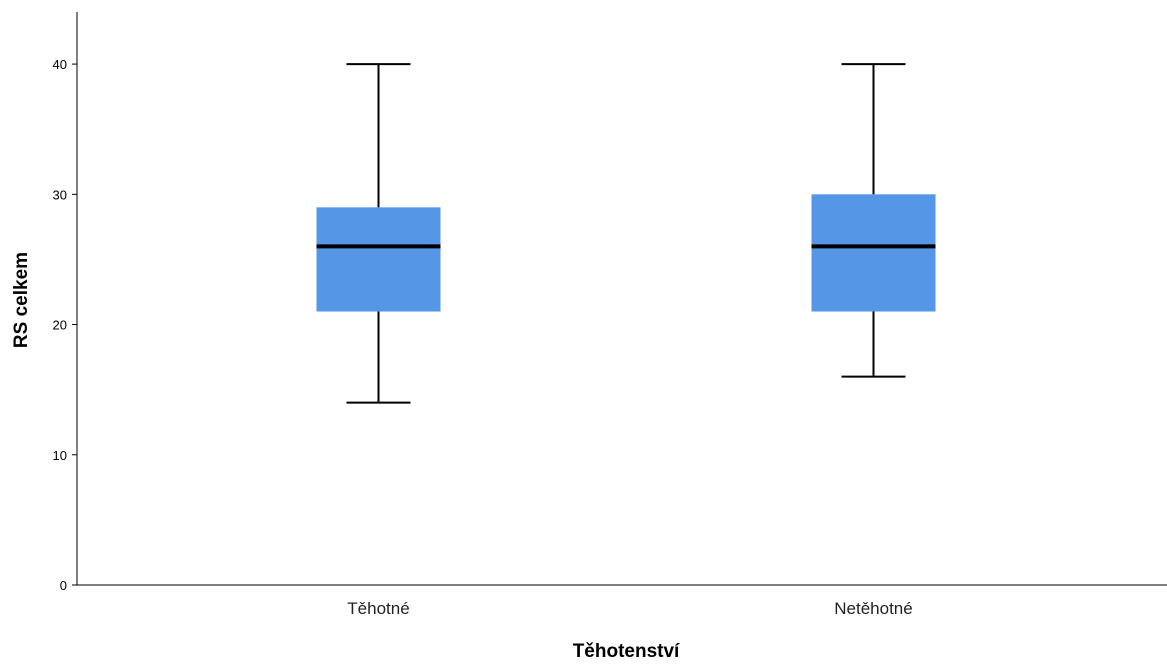 The height and width of the screenshot is (664, 1167). I want to click on x-axis-title: Těhotenství, so click(626, 651).